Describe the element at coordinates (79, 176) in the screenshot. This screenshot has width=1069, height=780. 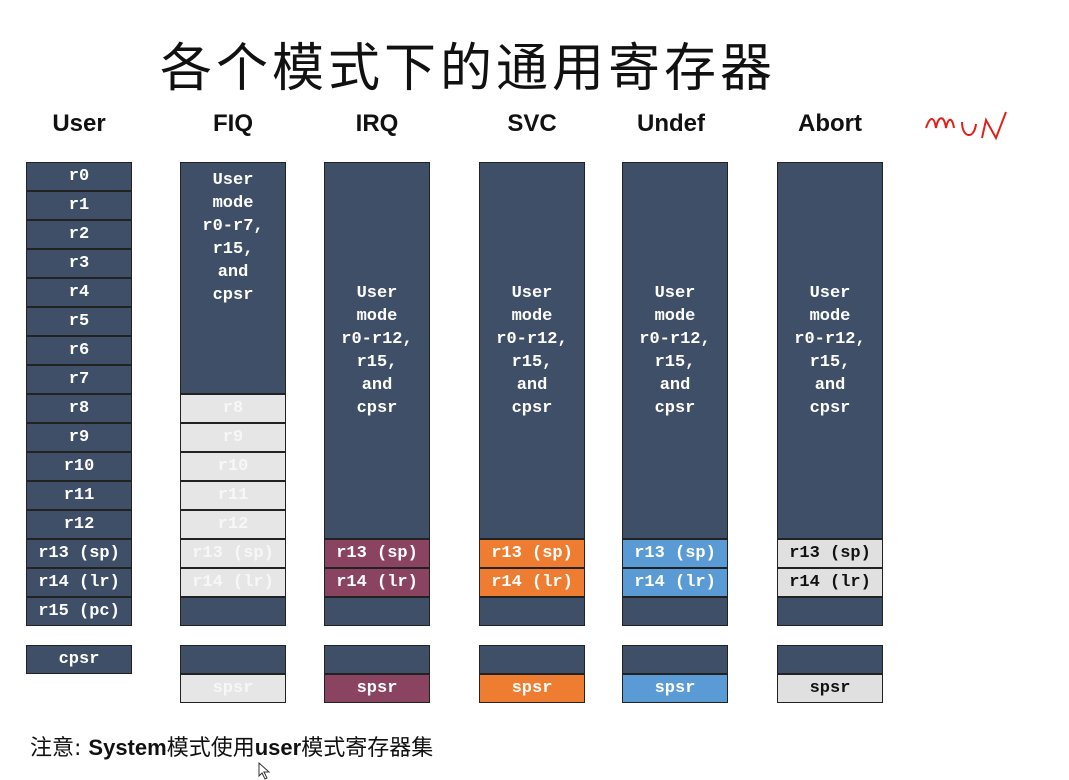
I see `register-r0: r0` at that location.